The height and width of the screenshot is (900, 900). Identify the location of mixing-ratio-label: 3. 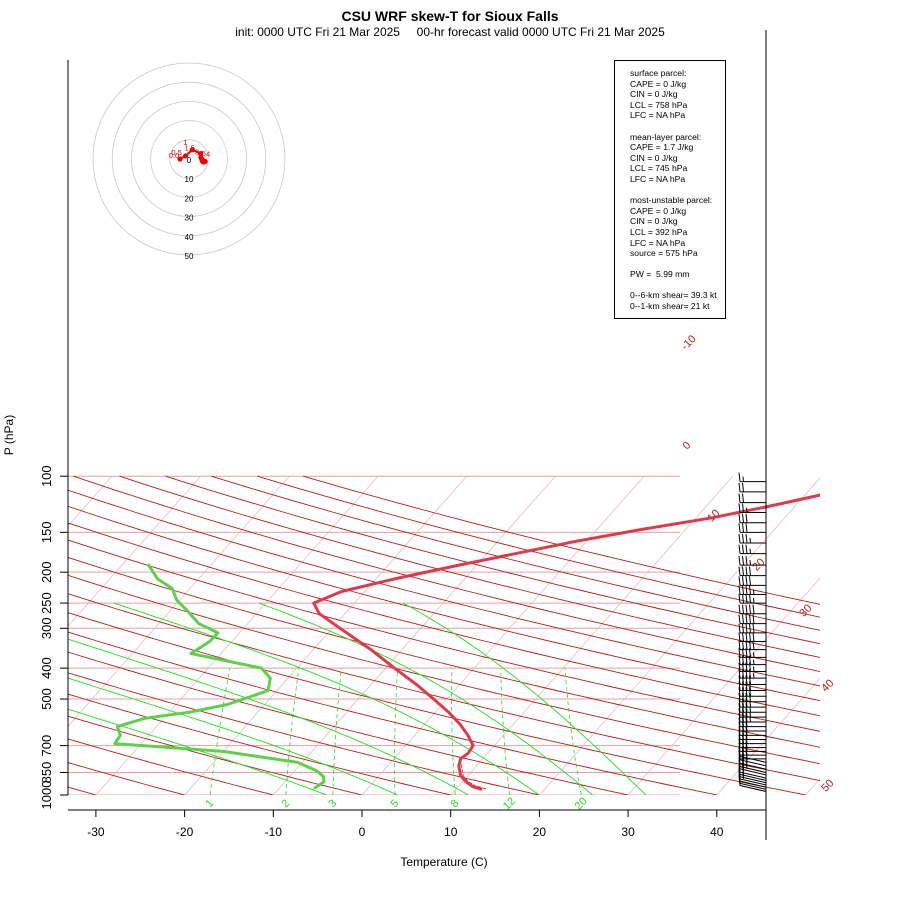
(332, 803).